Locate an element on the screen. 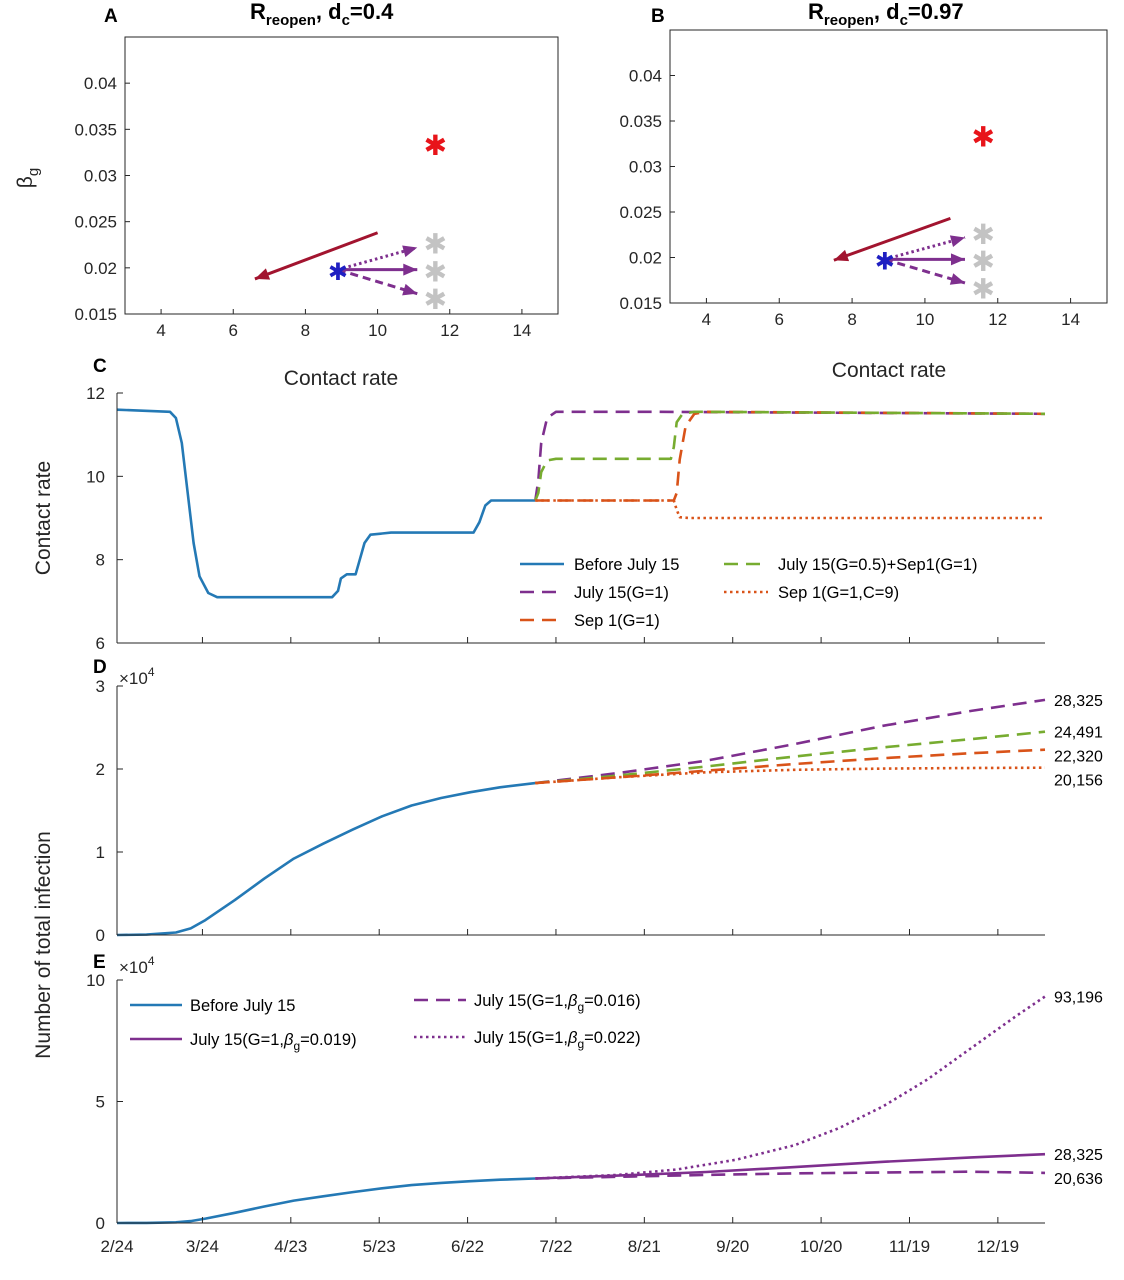 Image resolution: width=1124 pixels, height=1280 pixels. panel-e-lines is located at coordinates (581, 1110).